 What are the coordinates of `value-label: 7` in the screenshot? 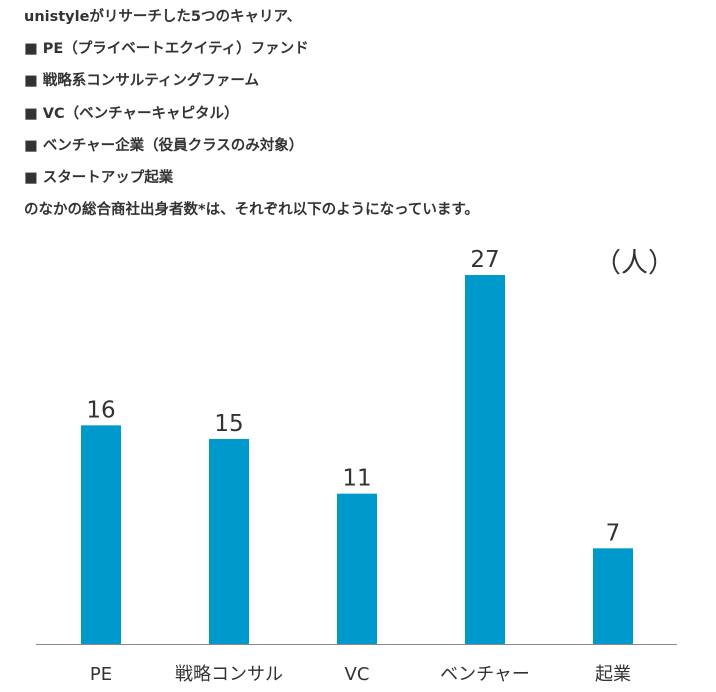 It's located at (613, 533).